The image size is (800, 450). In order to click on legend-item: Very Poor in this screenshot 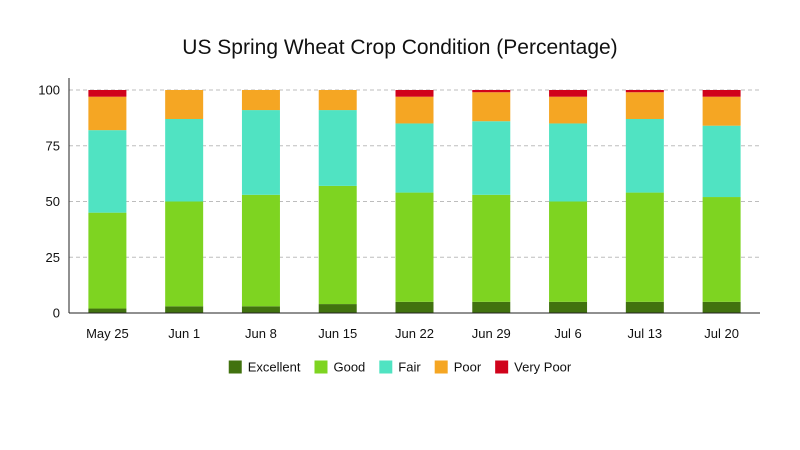, I will do `click(533, 367)`.